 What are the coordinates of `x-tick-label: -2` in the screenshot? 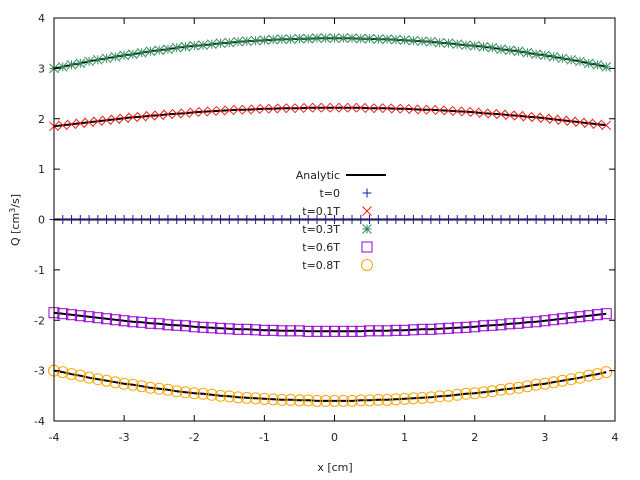 It's located at (194, 437).